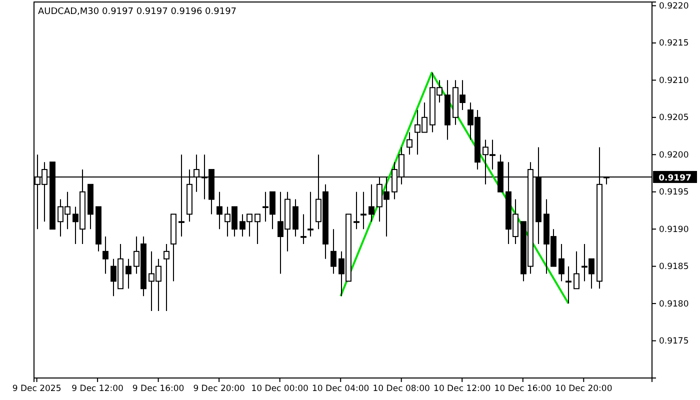 Image resolution: width=700 pixels, height=400 pixels. What do you see at coordinates (219, 389) in the screenshot?
I see `x-tick-label: 9 Dec 20:00` at bounding box center [219, 389].